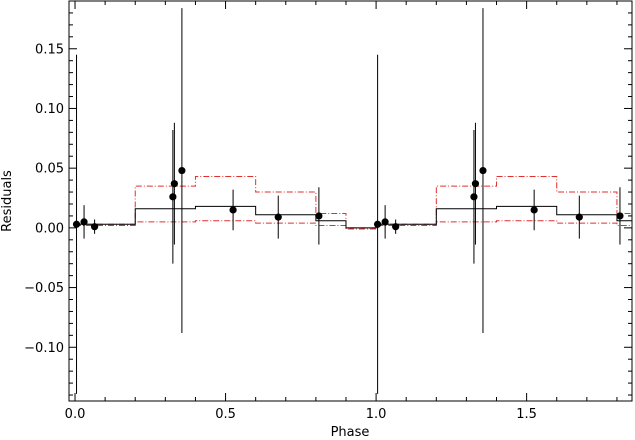 Image resolution: width=635 pixels, height=440 pixels. I want to click on x-tick-label: 1.5, so click(526, 414).